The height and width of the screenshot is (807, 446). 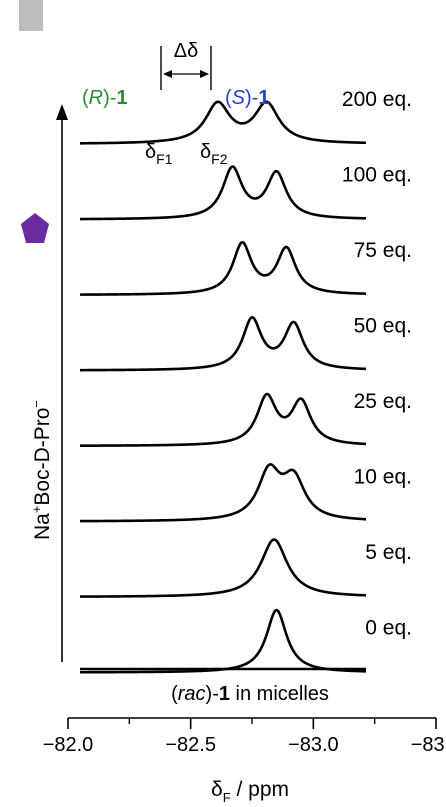 I want to click on x-tick-label: −82.0, so click(x=68, y=745).